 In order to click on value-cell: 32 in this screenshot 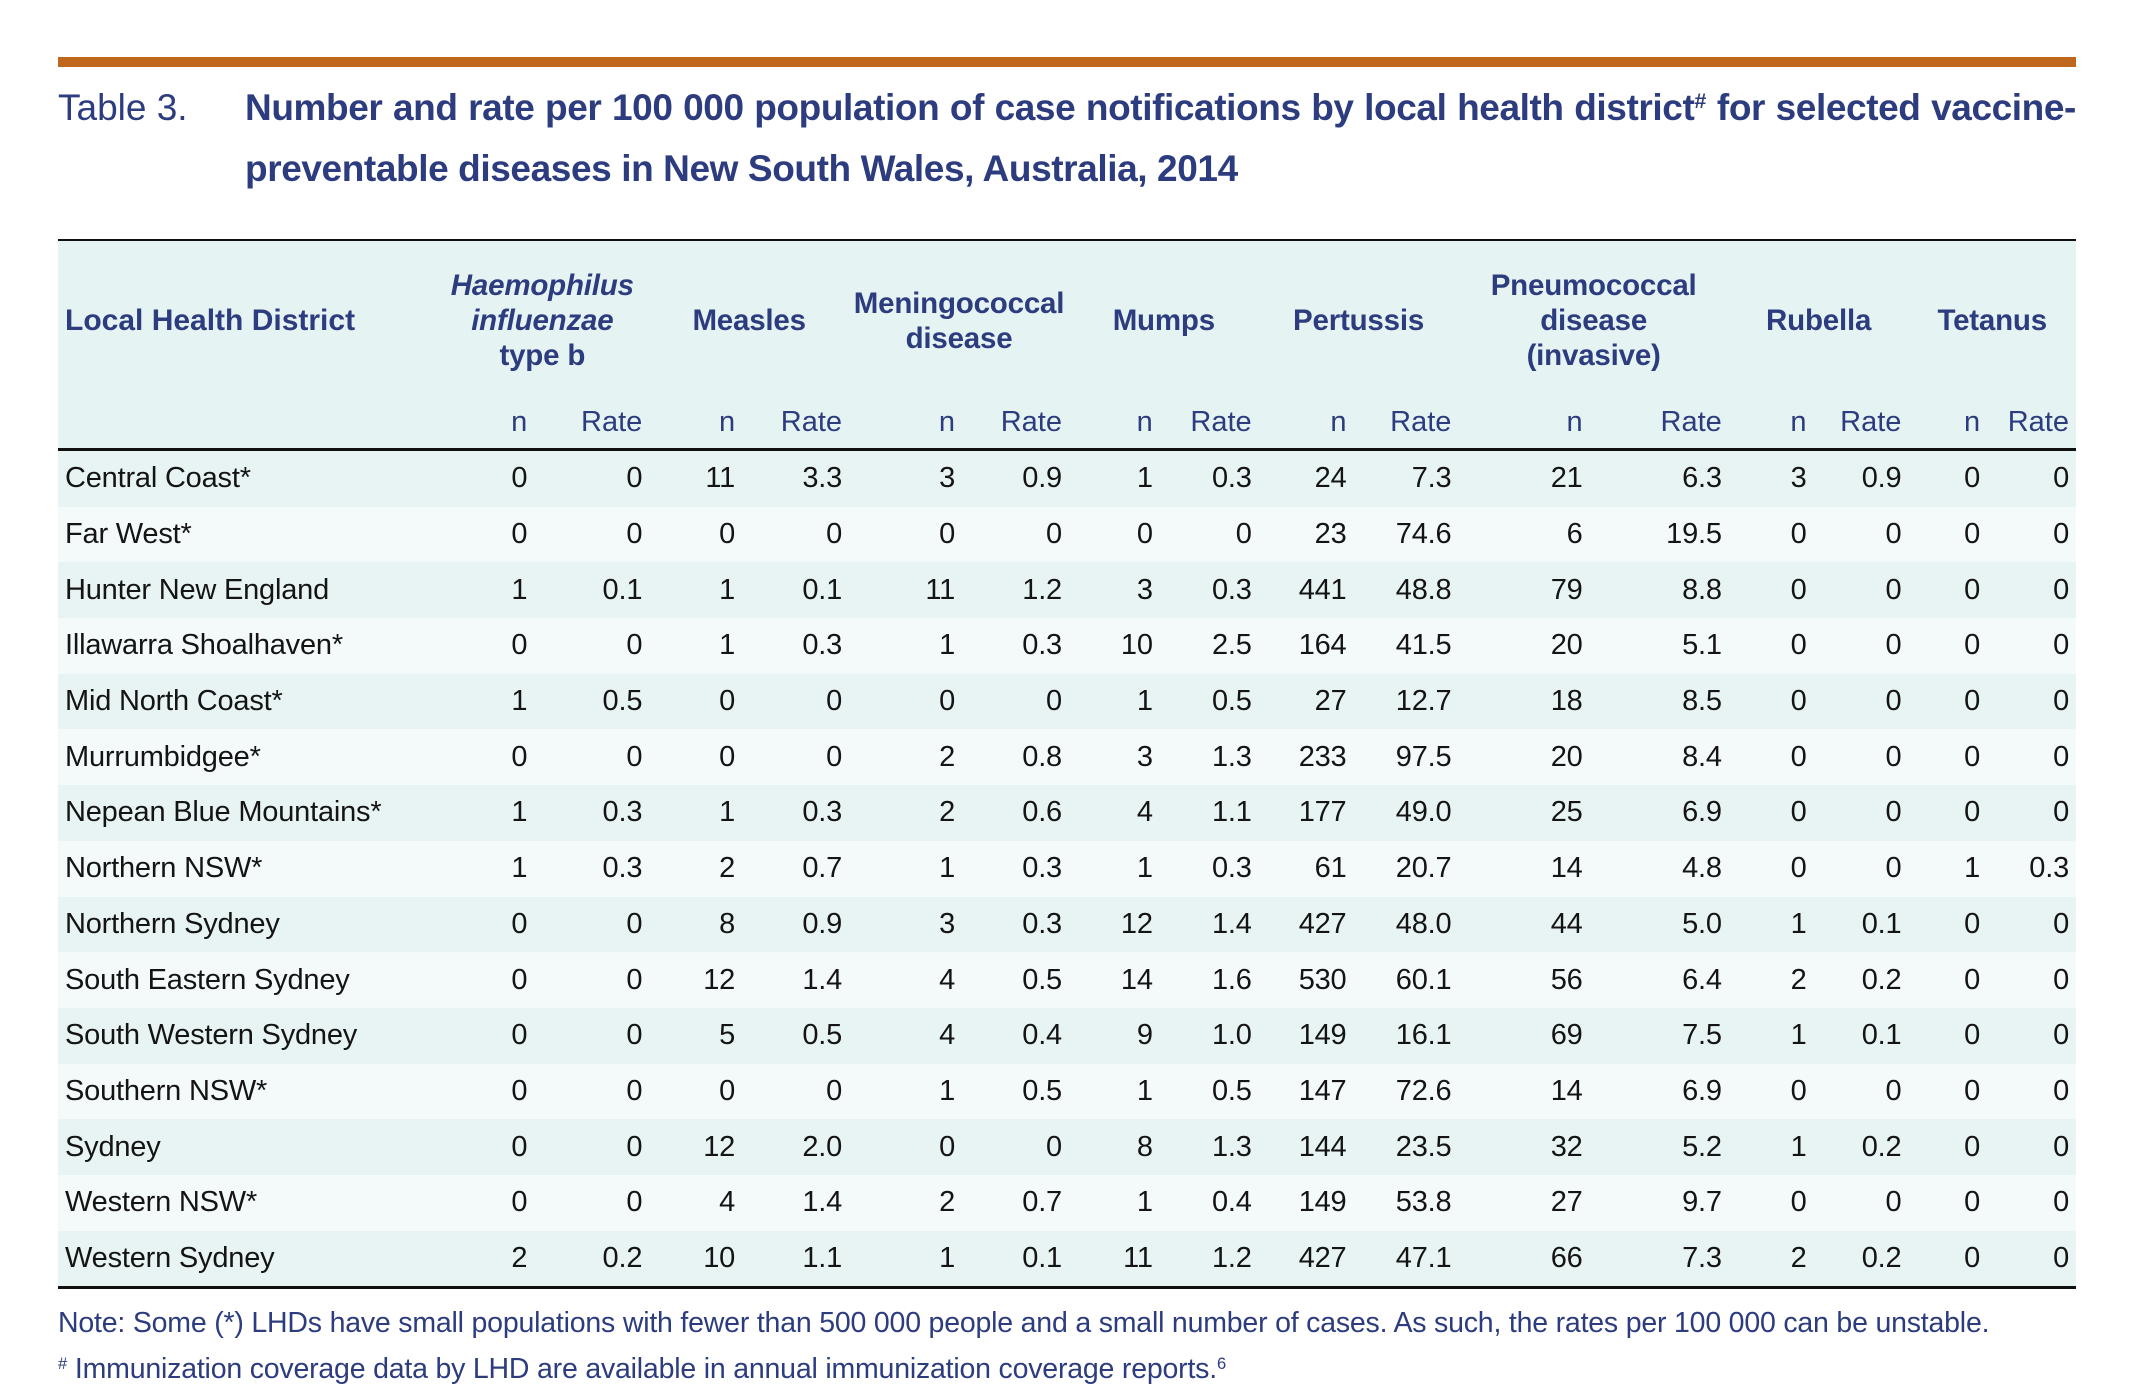, I will do `click(1566, 1146)`.